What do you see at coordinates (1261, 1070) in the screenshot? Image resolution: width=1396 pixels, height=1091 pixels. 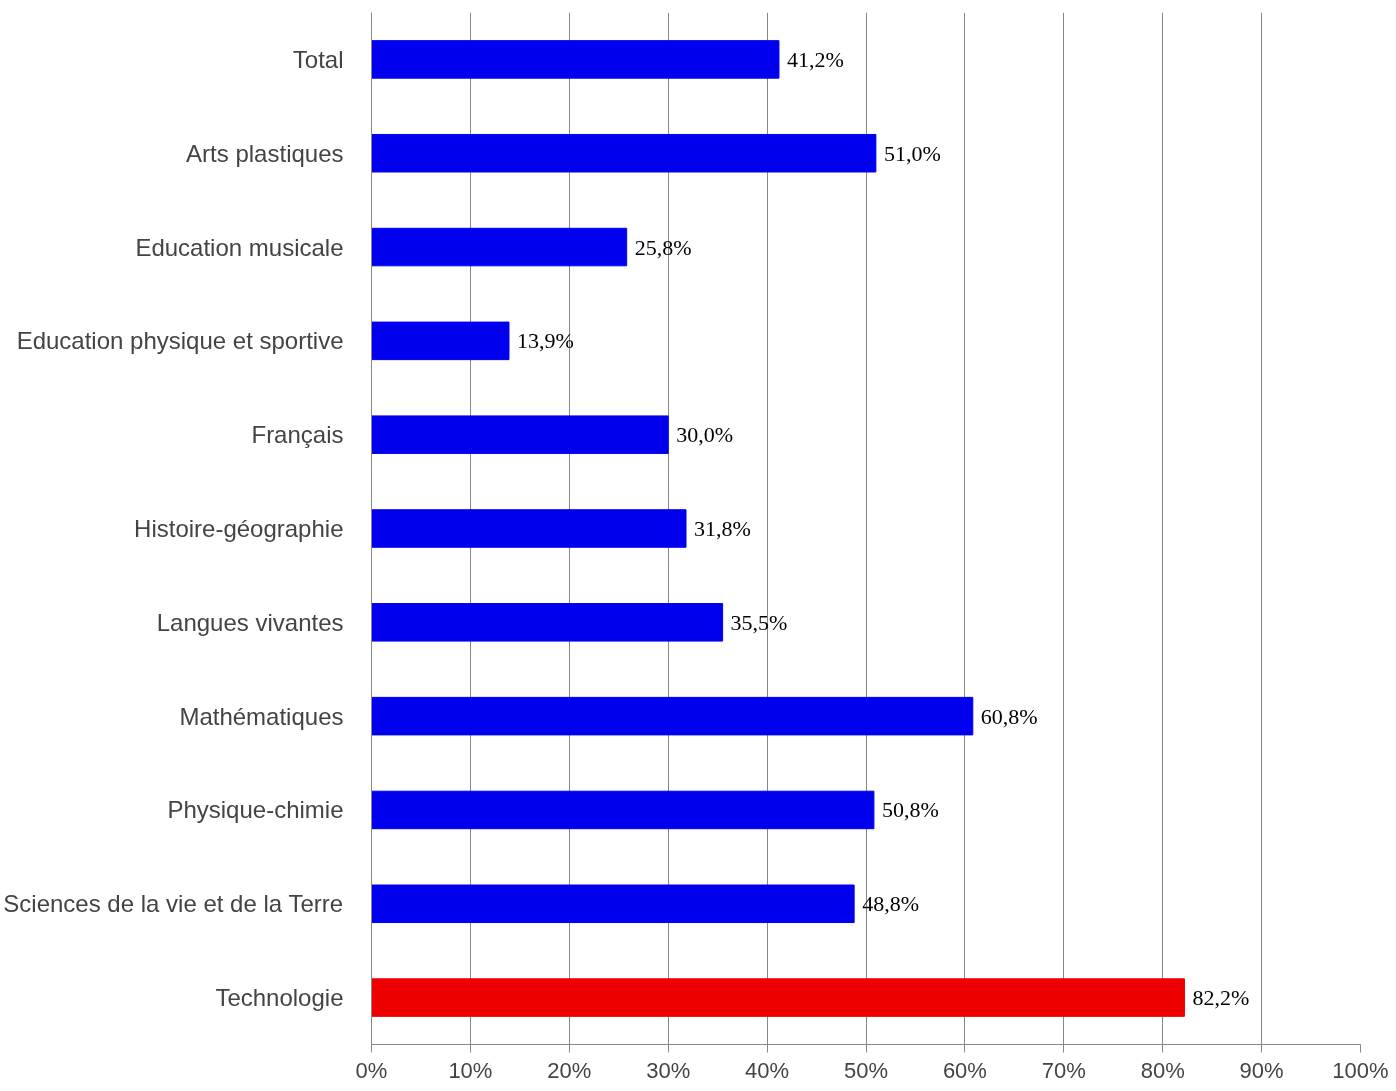 I see `x-tick-label: 90%` at bounding box center [1261, 1070].